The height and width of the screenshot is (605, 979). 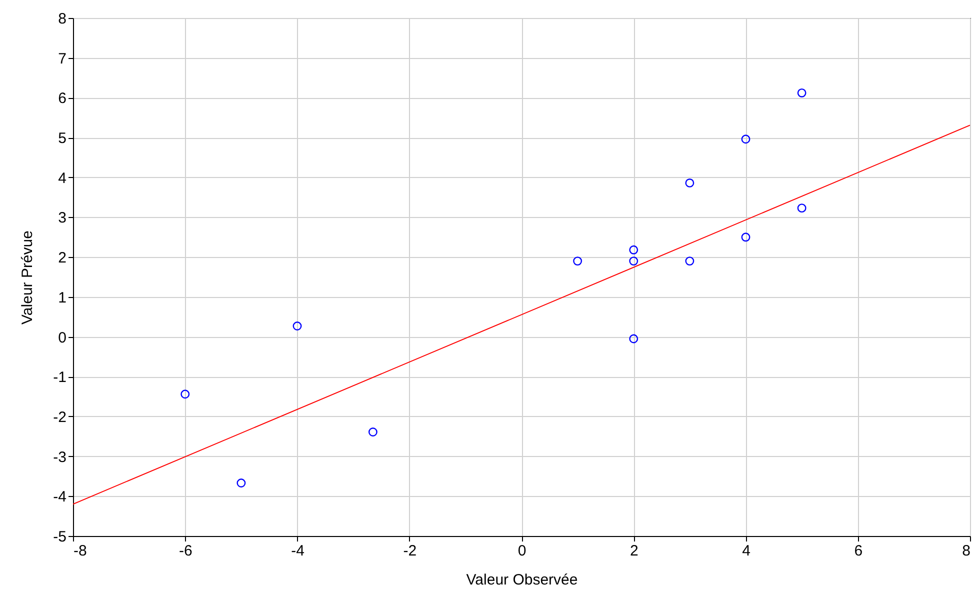 What do you see at coordinates (62, 178) in the screenshot?
I see `y-tick-label: 4` at bounding box center [62, 178].